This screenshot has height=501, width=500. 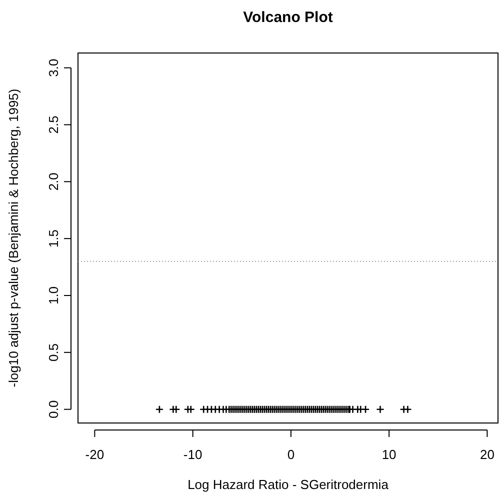 What do you see at coordinates (53, 409) in the screenshot?
I see `y-tick-label: 0.0` at bounding box center [53, 409].